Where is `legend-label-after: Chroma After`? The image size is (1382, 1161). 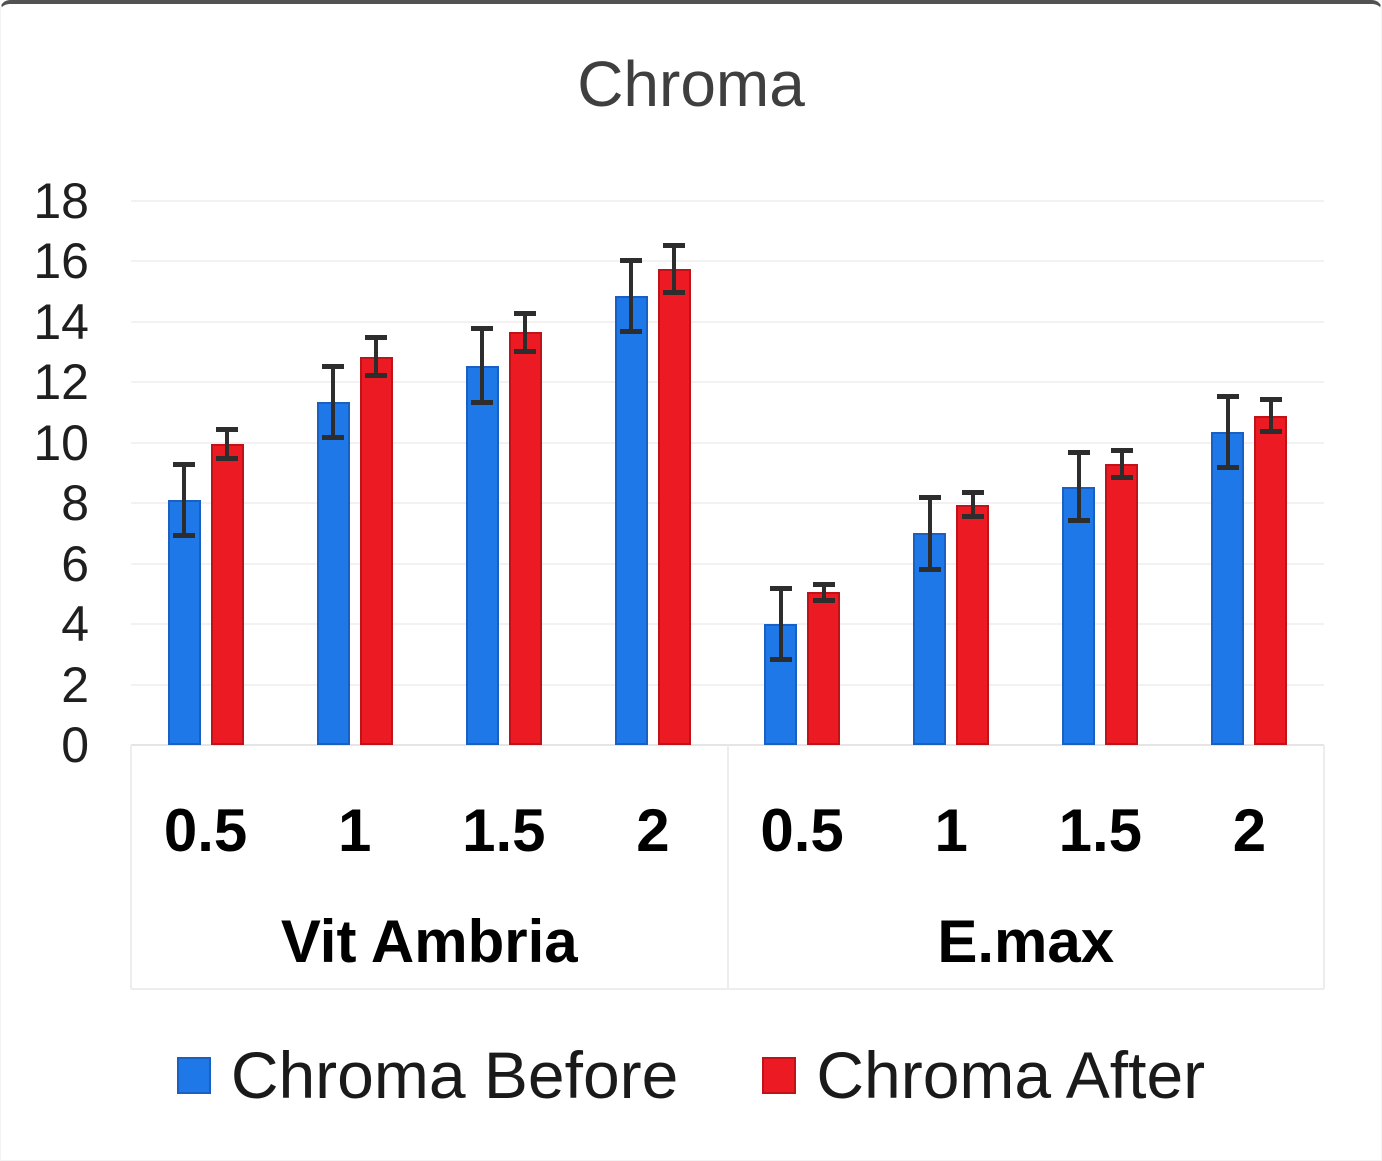
legend-label-after: Chroma After is located at coordinates (1011, 1075).